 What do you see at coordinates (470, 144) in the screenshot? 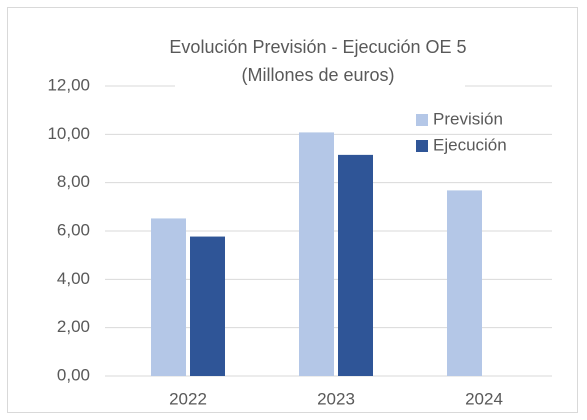
I see `legend-label: Ejecución` at bounding box center [470, 144].